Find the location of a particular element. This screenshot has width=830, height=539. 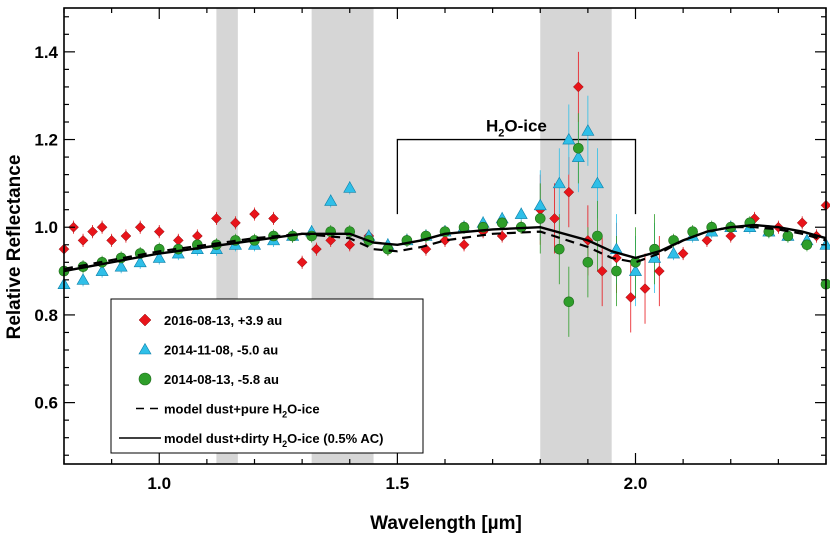

legend-label: 2014-08-13, -5.8 au is located at coordinates (221, 379).